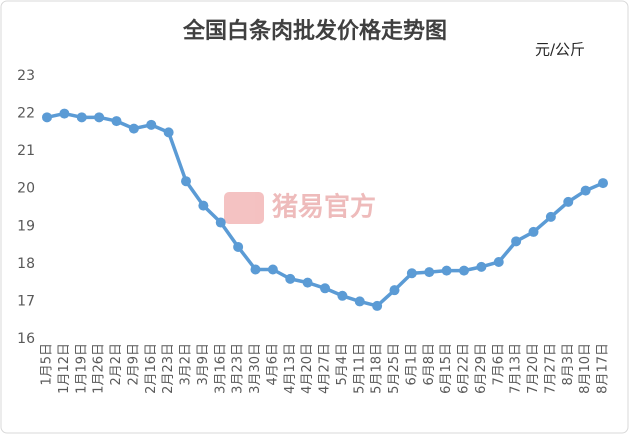 This screenshot has width=629, height=434. Describe the element at coordinates (26, 301) in the screenshot. I see `y-tick-label: 17` at that location.